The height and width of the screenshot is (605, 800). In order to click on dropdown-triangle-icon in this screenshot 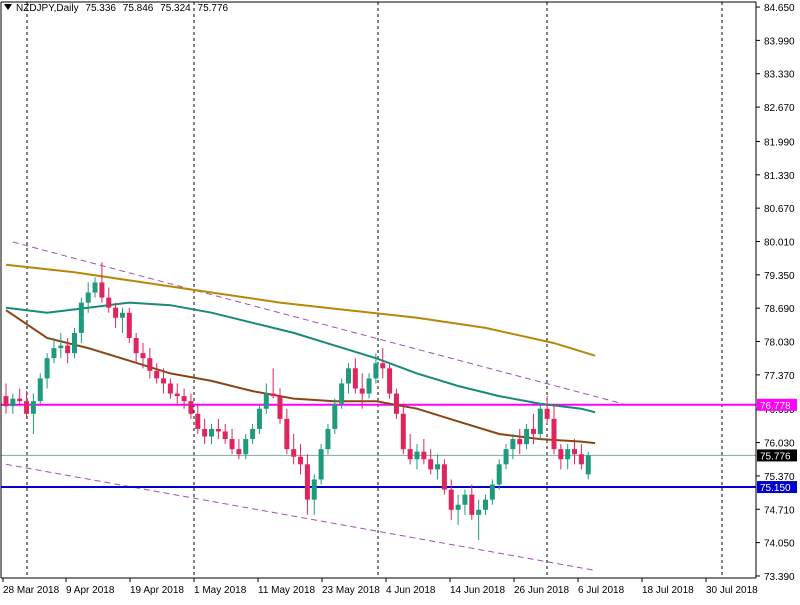, I will do `click(8, 7)`.